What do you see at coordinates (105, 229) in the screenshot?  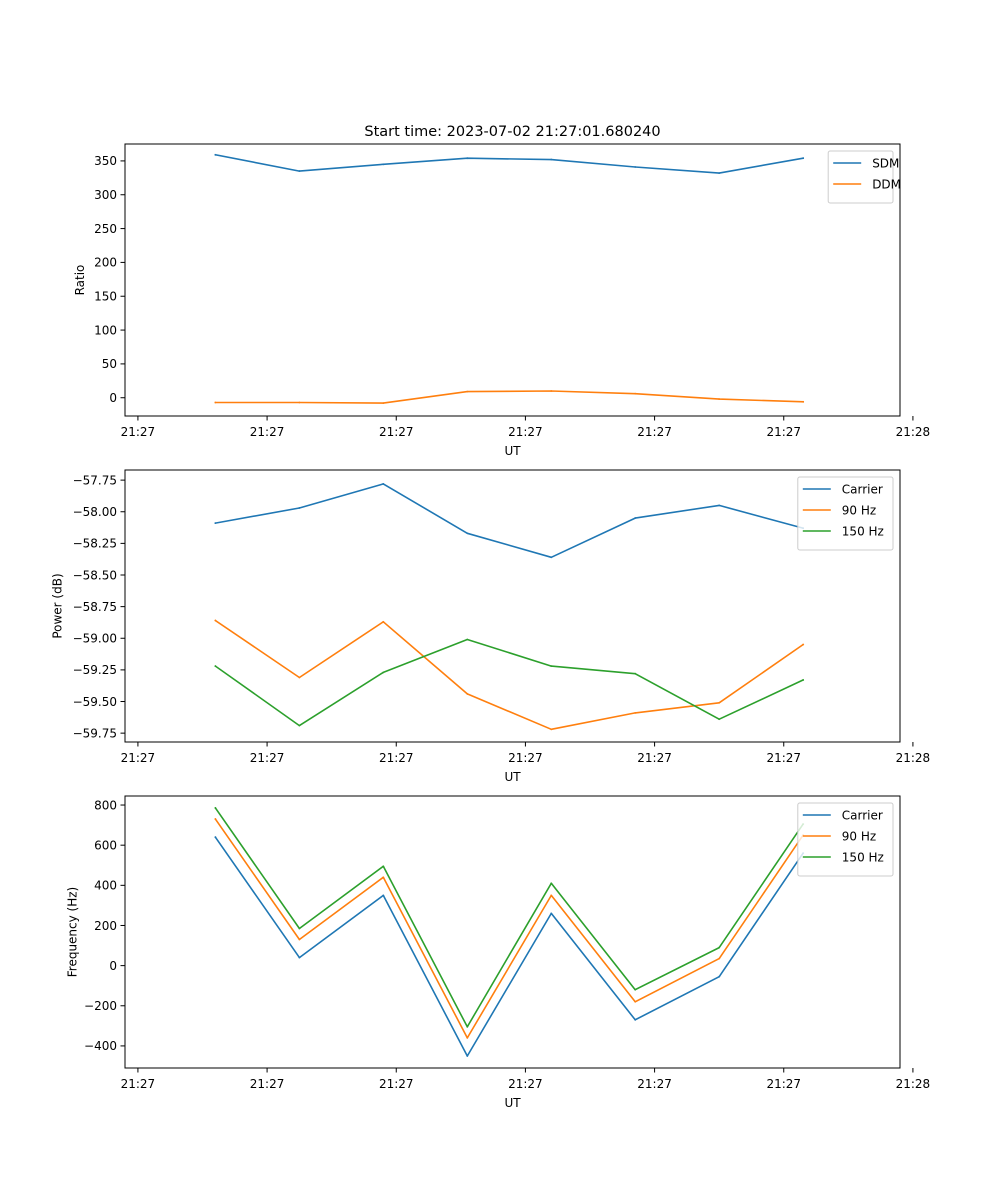 I see `y-tick-label: 250` at bounding box center [105, 229].